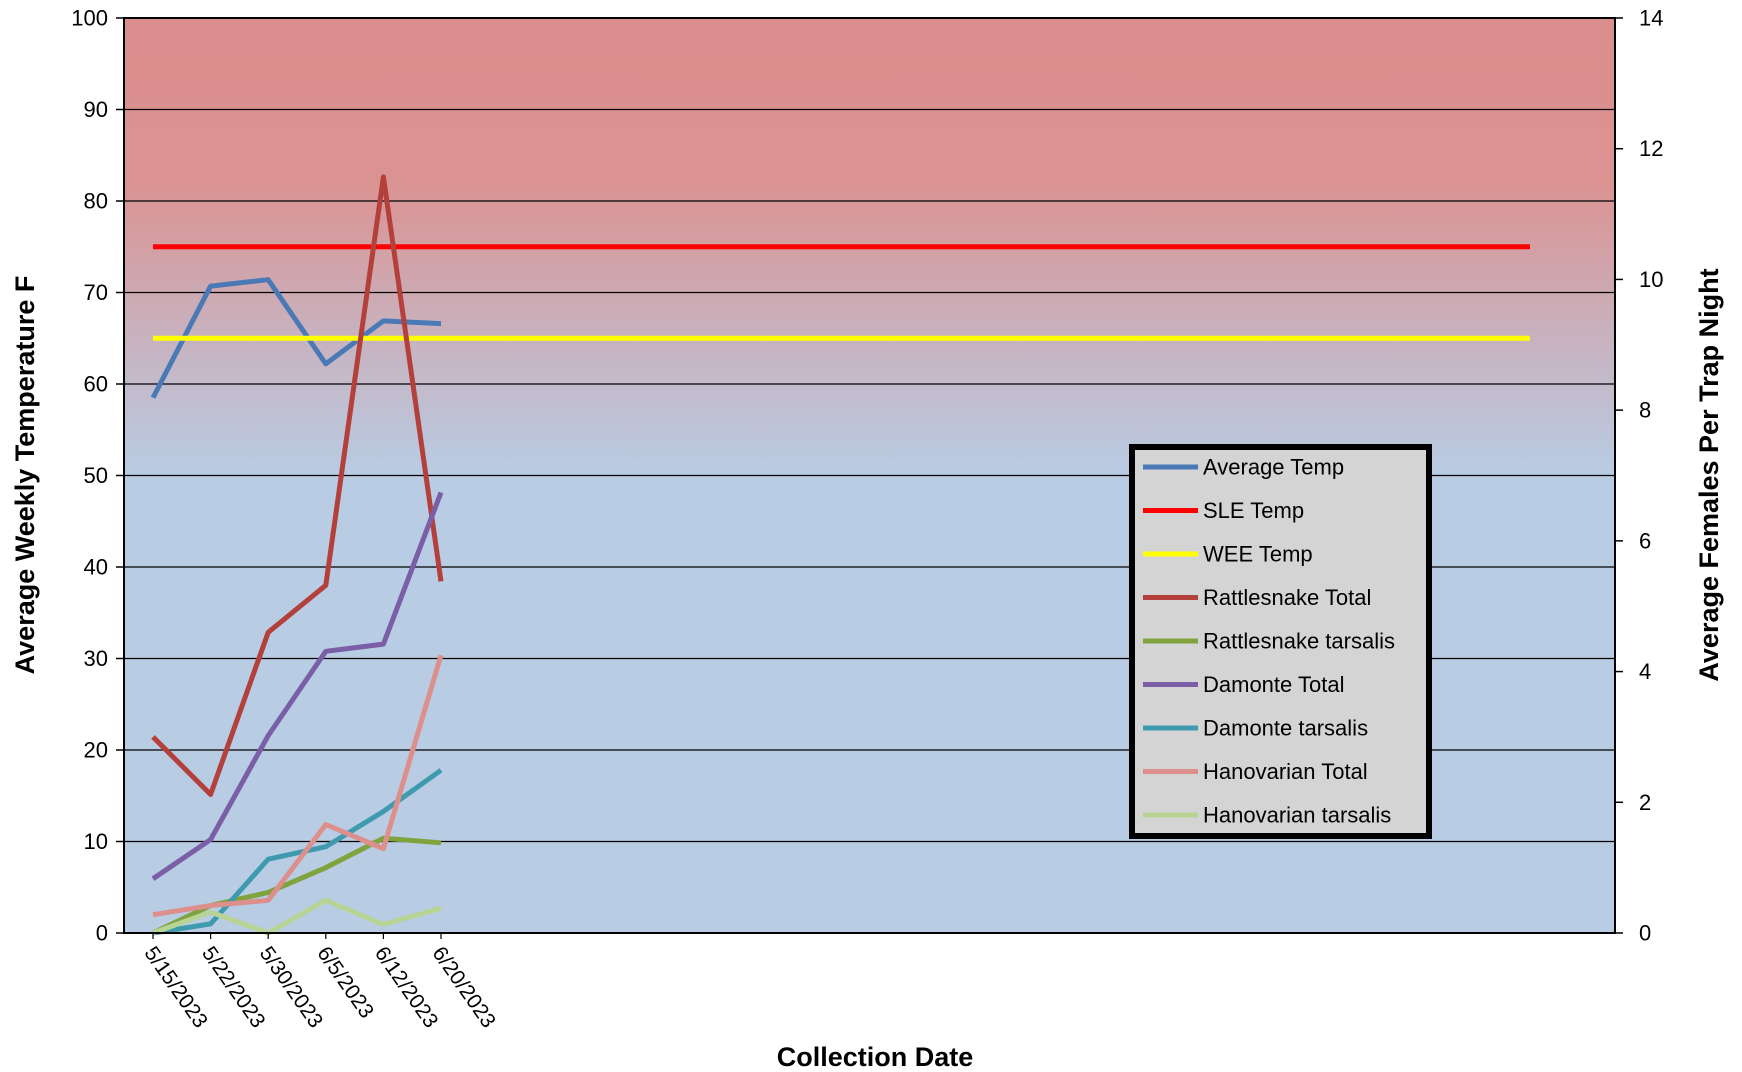 This screenshot has height=1072, width=1742. Describe the element at coordinates (89, 18) in the screenshot. I see `left-tick-label: 100` at that location.